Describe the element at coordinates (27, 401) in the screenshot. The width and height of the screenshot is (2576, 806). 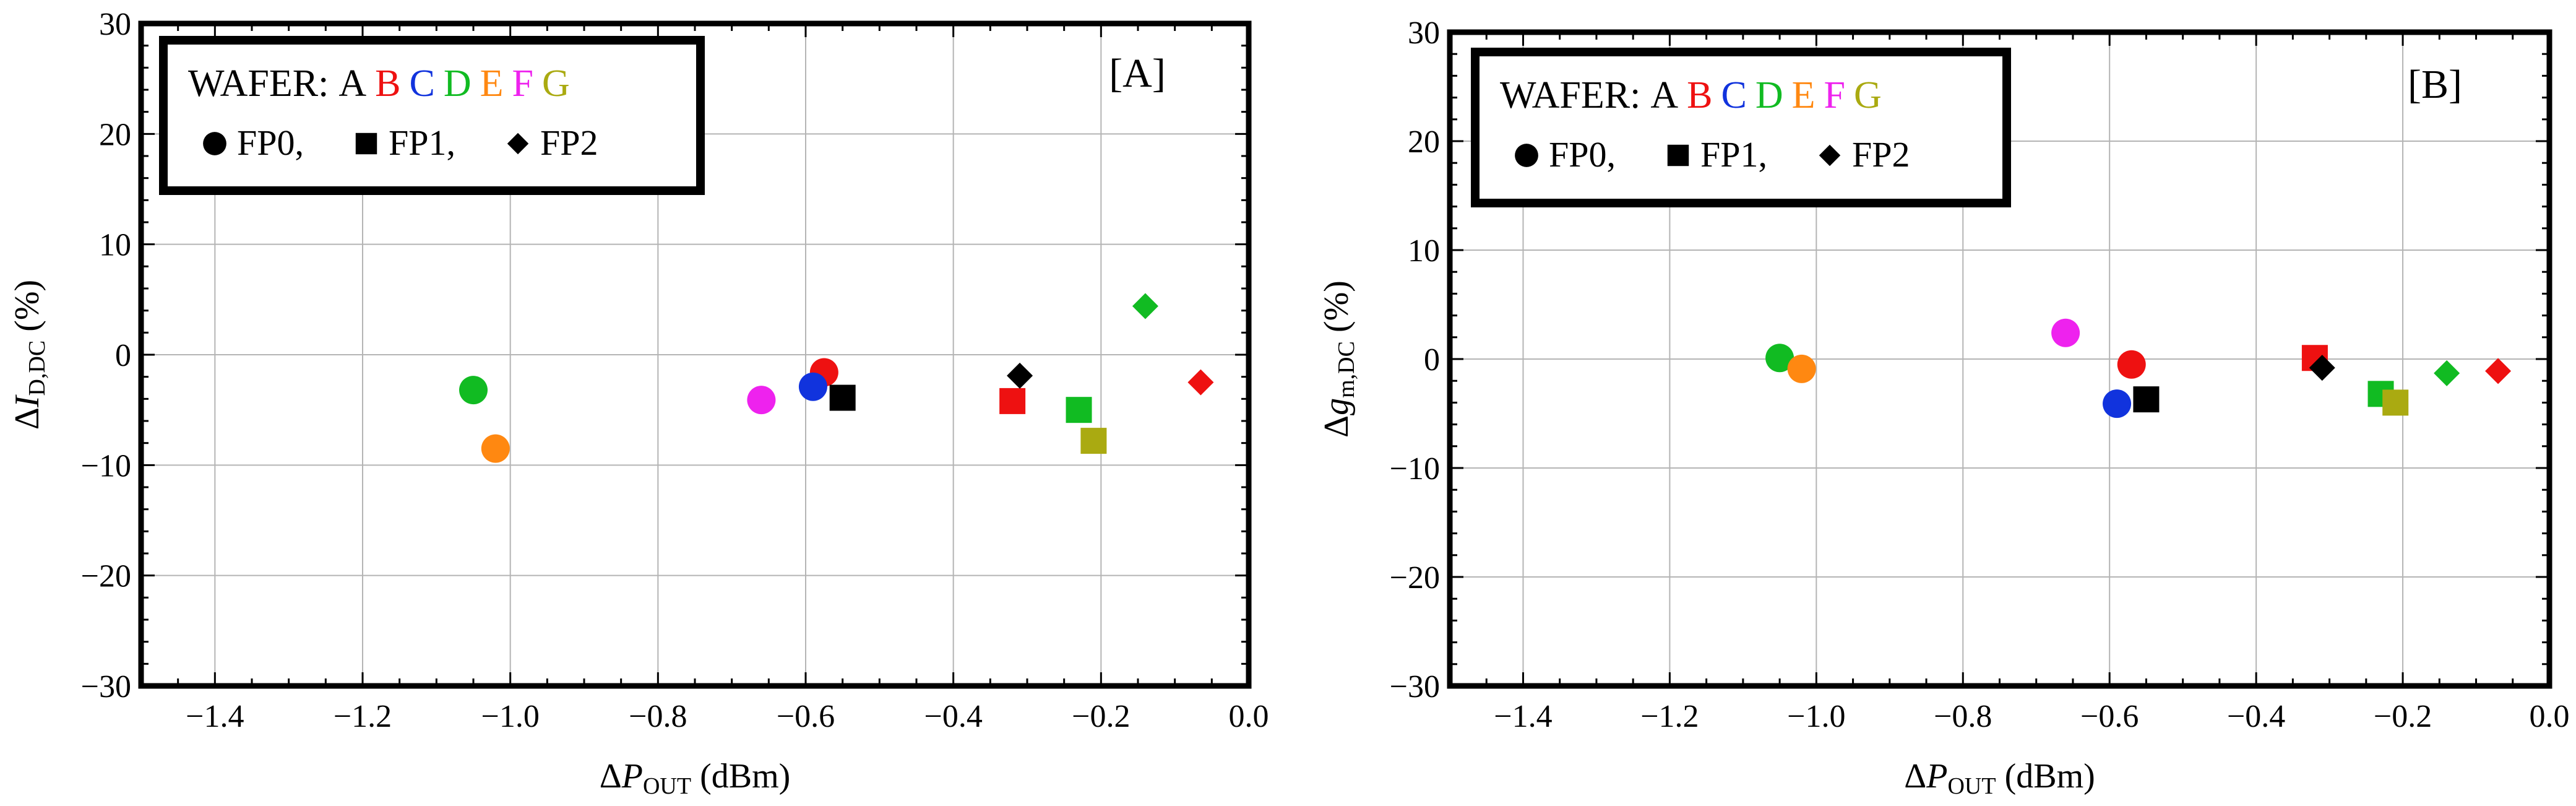
I see `y-axis-label-var: I` at that location.